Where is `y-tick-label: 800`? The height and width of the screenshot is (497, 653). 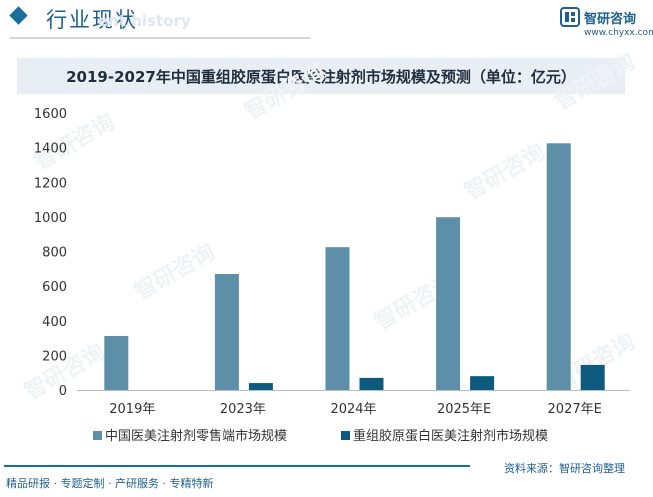
y-tick-label: 800 is located at coordinates (54, 253).